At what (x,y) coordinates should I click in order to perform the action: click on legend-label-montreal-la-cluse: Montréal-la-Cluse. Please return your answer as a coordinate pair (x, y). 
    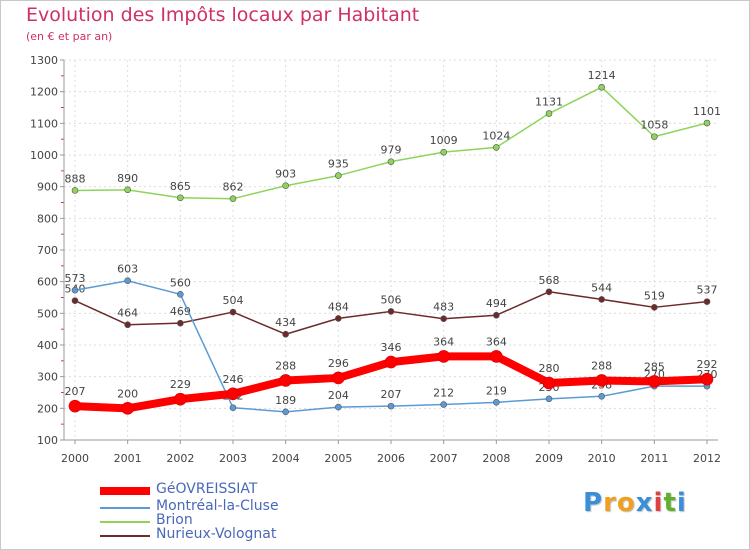
    Looking at the image, I should click on (217, 506).